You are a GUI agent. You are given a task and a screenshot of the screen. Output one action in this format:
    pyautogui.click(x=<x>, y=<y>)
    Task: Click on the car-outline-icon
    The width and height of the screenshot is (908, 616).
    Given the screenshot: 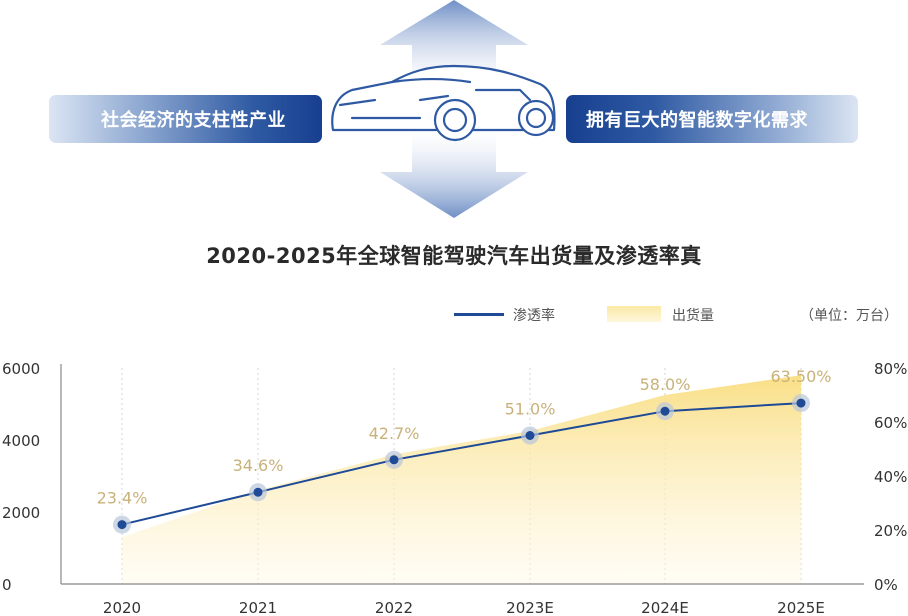 What is the action you would take?
    pyautogui.click(x=443, y=103)
    